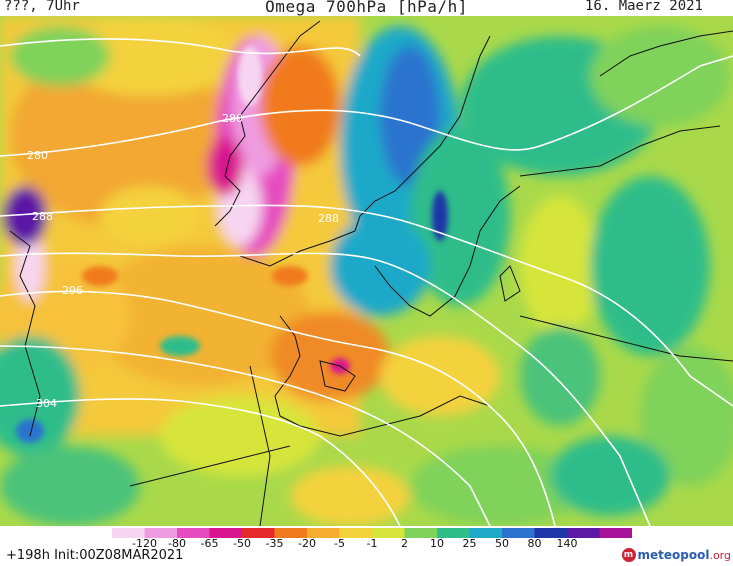  I want to click on forecast-date: 16. Maerz 2021, so click(643, 7).